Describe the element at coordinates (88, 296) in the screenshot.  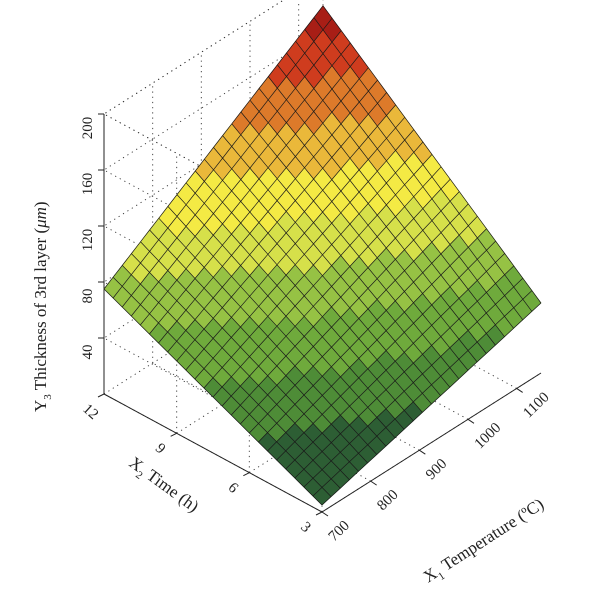
I see `z-tick-label: 80` at that location.